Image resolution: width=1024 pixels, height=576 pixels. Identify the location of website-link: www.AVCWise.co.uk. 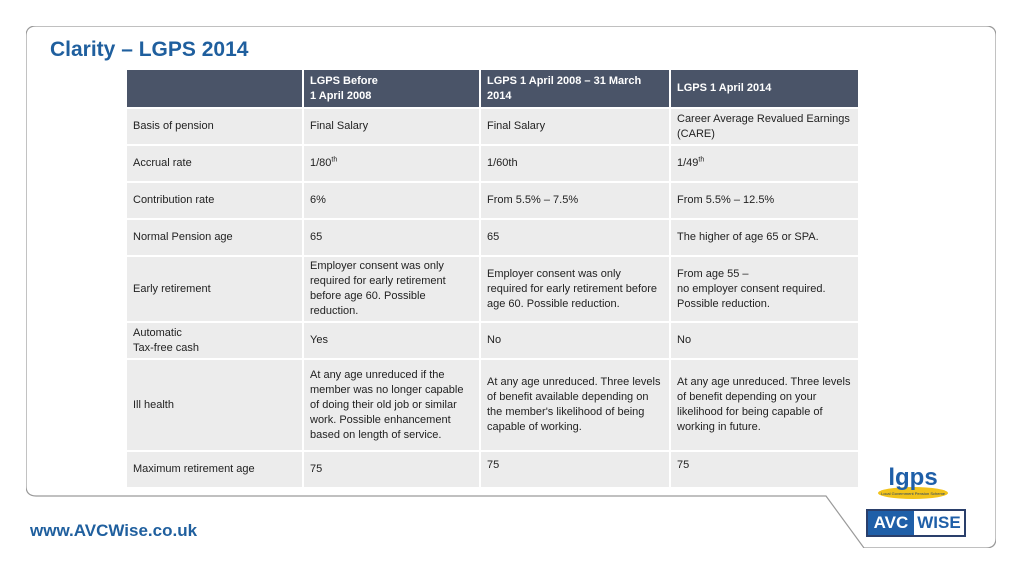
(114, 530).